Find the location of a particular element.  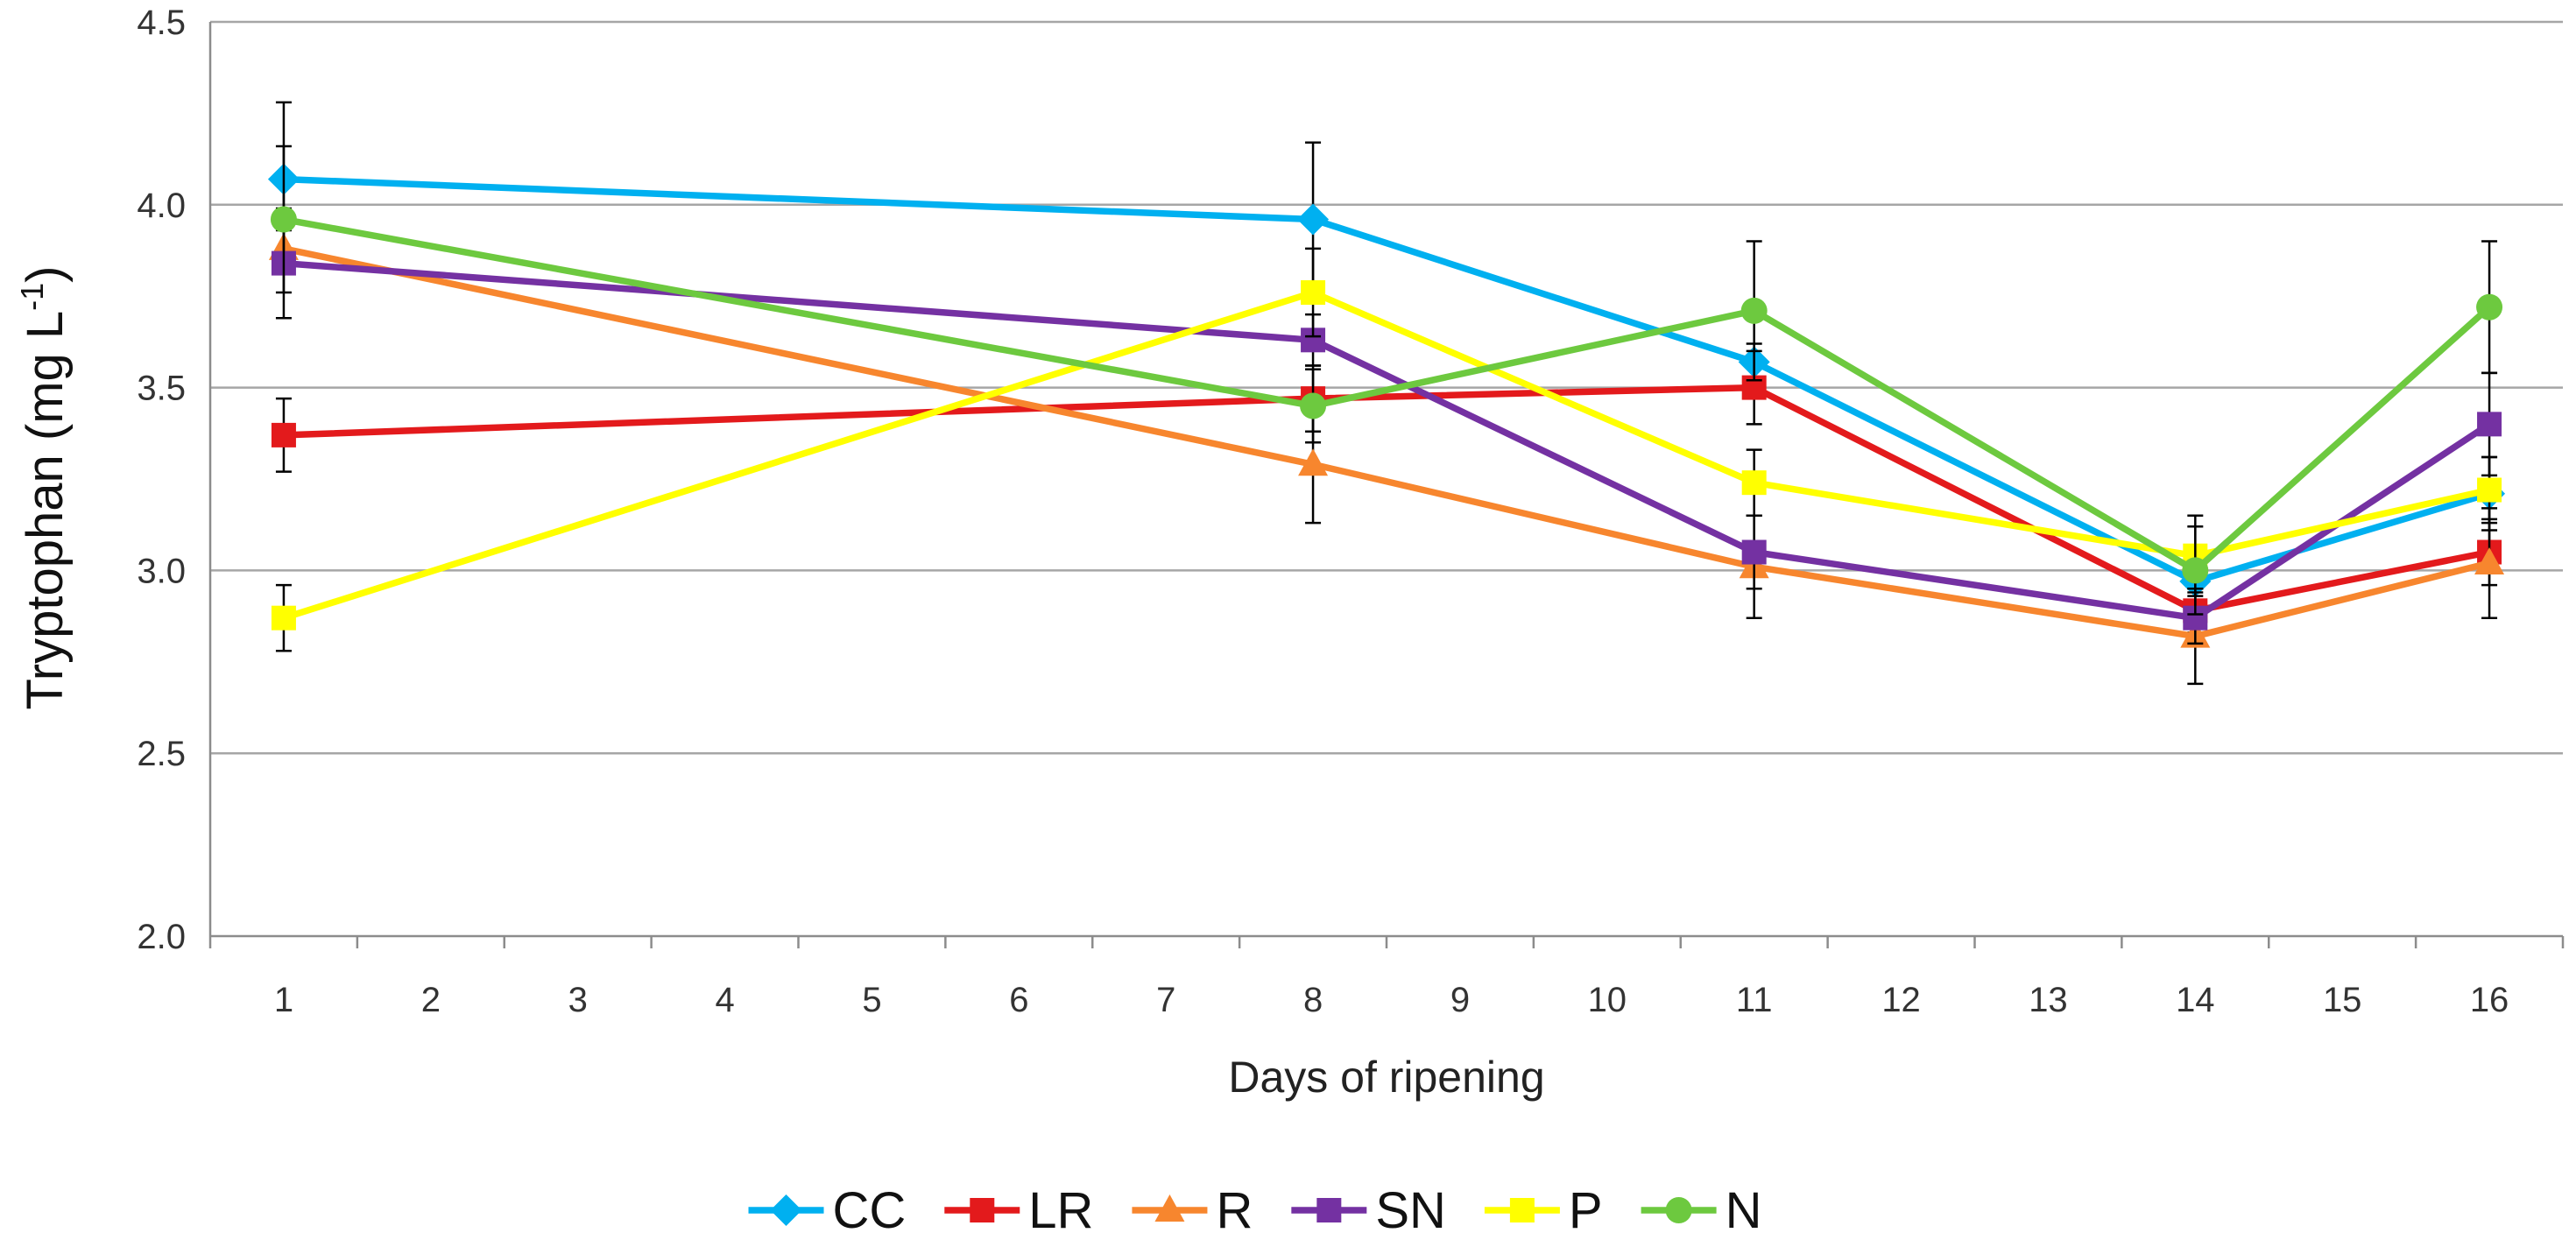

legend: CC LR R SN P N is located at coordinates (1255, 1210).